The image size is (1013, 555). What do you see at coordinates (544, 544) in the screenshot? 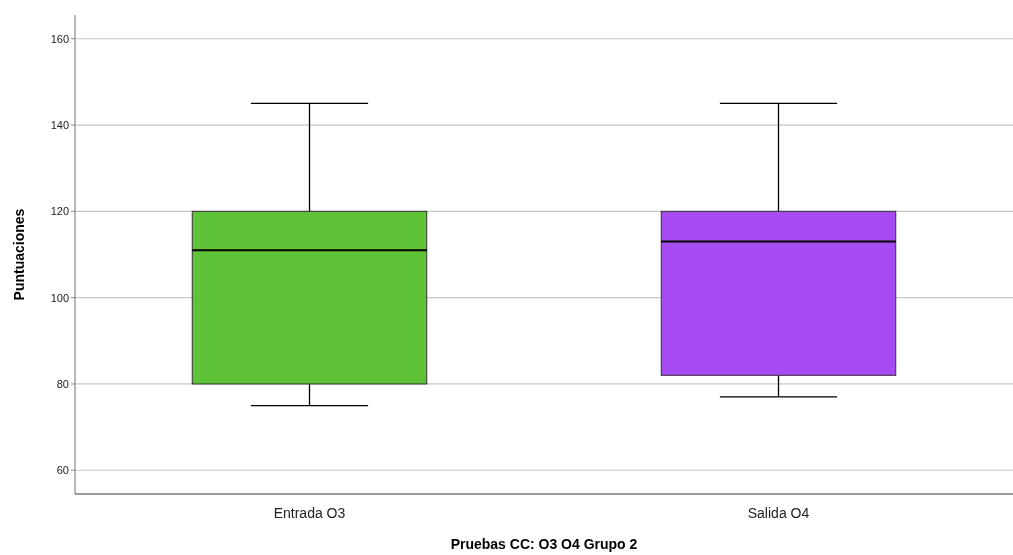
I see `x-axis-title: Pruebas CC: O3 O4 Grupo 2` at bounding box center [544, 544].